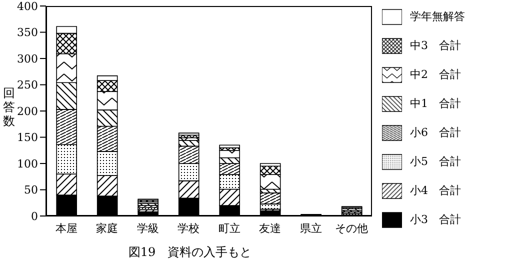  I want to click on y-tick-label: 250, so click(27, 85).